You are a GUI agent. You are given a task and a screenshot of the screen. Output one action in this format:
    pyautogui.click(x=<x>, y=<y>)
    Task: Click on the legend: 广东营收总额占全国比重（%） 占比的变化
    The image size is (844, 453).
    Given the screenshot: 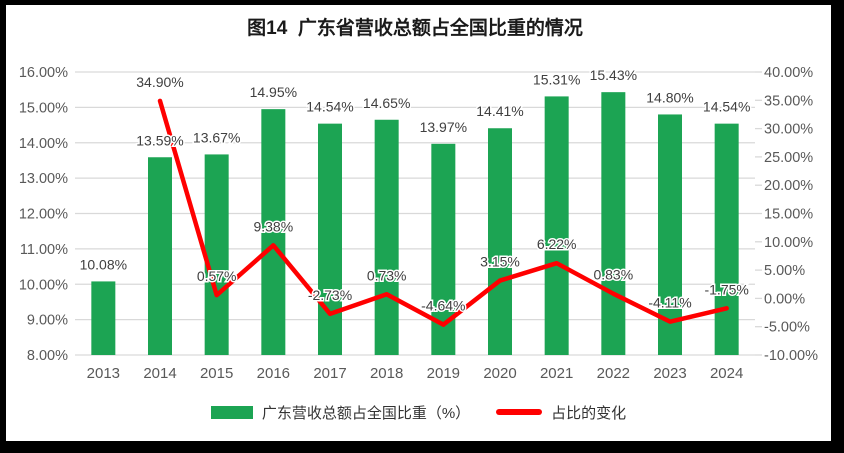 What is the action you would take?
    pyautogui.click(x=418, y=412)
    